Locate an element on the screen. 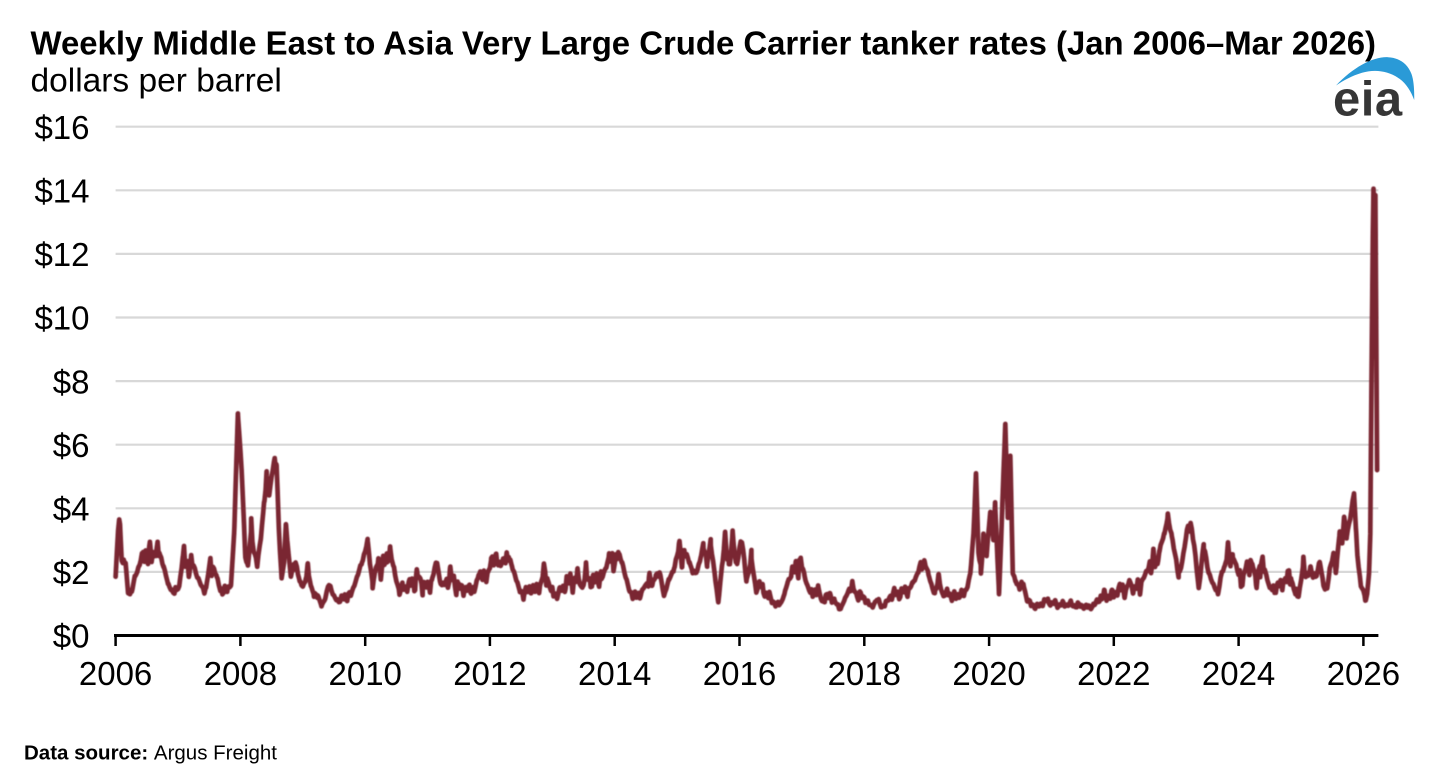 This screenshot has height=784, width=1439. svg-text: $12 is located at coordinates (61, 254).